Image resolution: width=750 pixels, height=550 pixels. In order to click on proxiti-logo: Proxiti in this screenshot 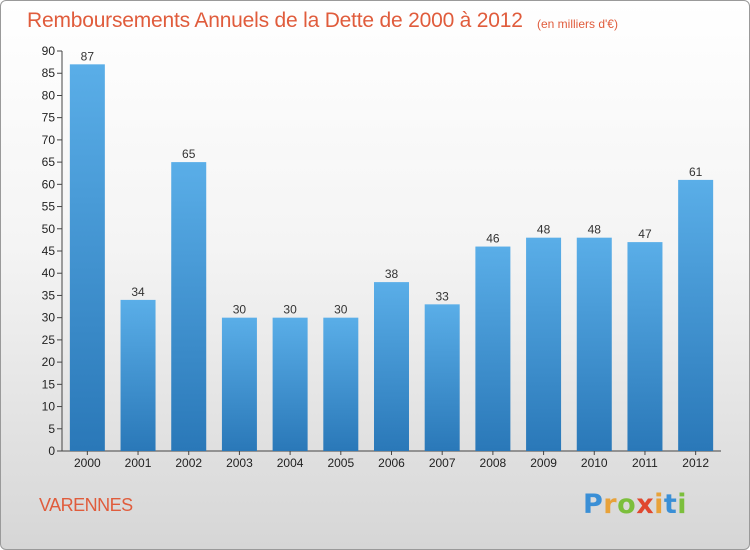, I will do `click(635, 504)`.